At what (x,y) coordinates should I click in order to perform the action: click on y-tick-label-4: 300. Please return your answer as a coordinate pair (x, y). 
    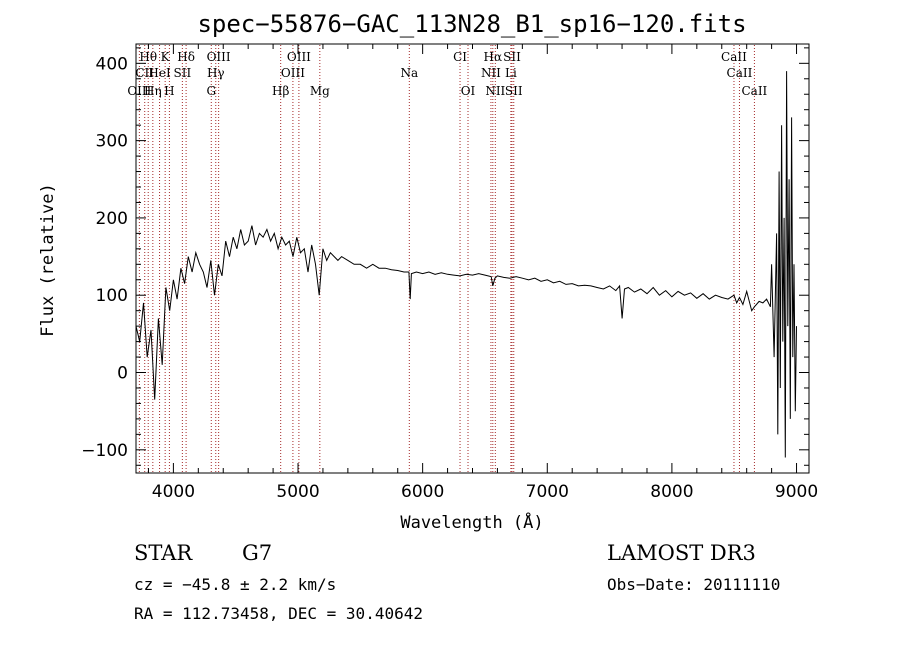
    Looking at the image, I should click on (112, 142).